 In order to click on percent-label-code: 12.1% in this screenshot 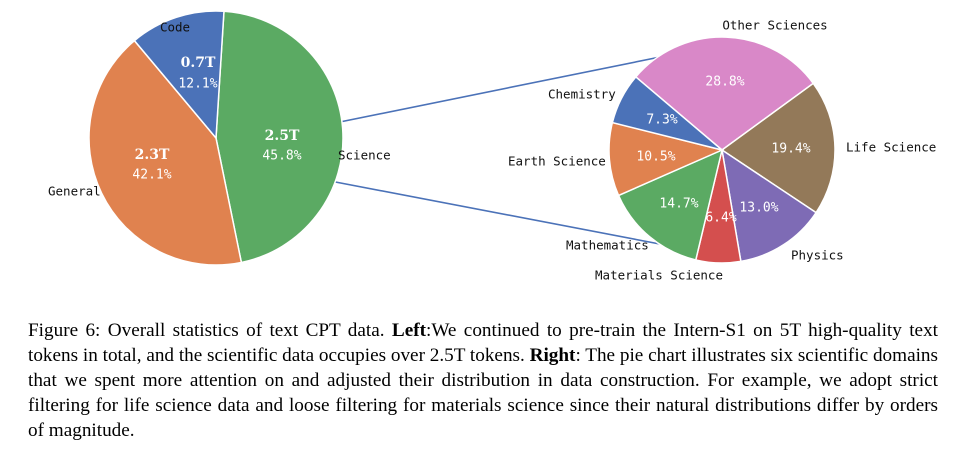, I will do `click(197, 84)`.